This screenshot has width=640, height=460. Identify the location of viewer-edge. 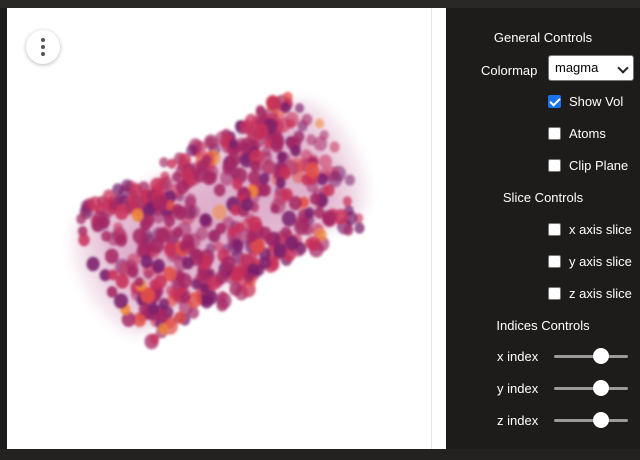
(431, 228).